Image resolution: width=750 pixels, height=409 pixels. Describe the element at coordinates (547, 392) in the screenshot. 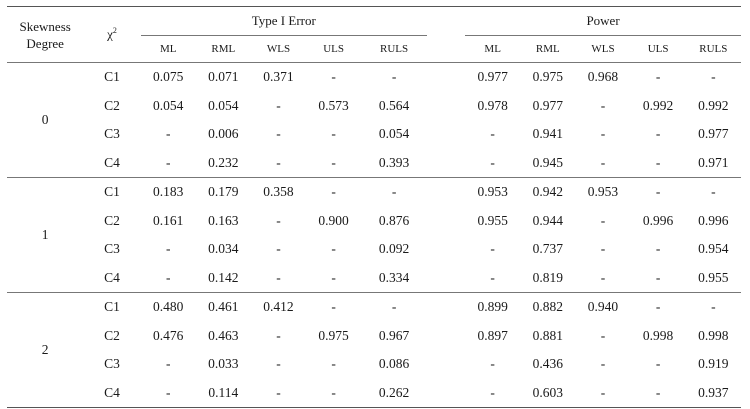

I see `power-cell: 0.603` at that location.